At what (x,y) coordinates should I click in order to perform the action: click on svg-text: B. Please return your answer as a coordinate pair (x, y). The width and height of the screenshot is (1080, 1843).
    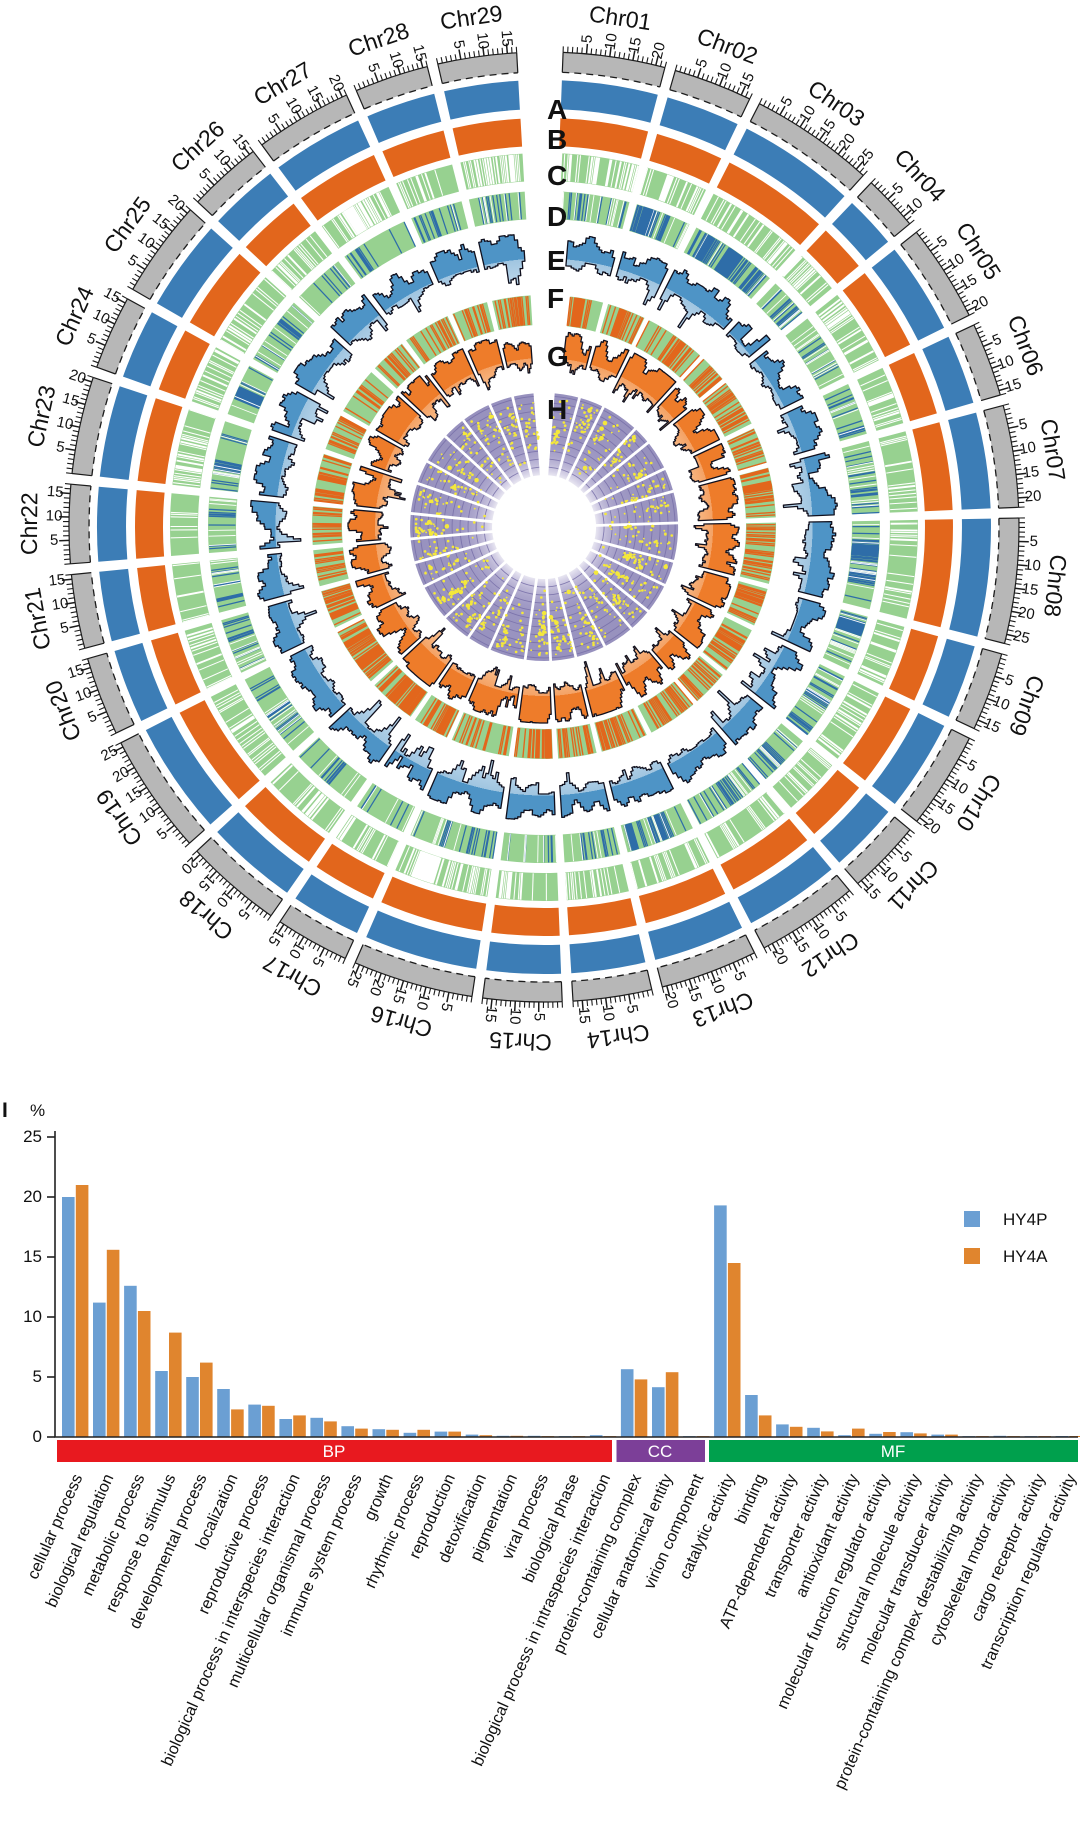
    Looking at the image, I should click on (557, 139).